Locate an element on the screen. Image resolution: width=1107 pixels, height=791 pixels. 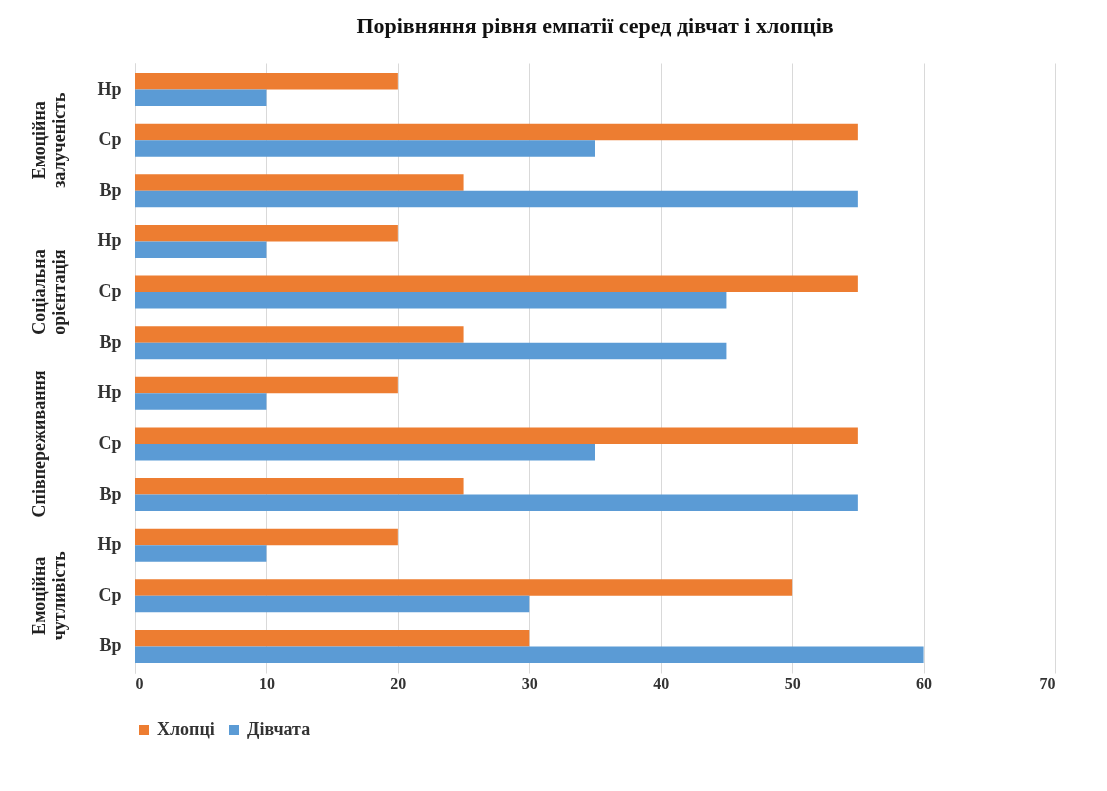
legend-label: Дівчата is located at coordinates (279, 729).